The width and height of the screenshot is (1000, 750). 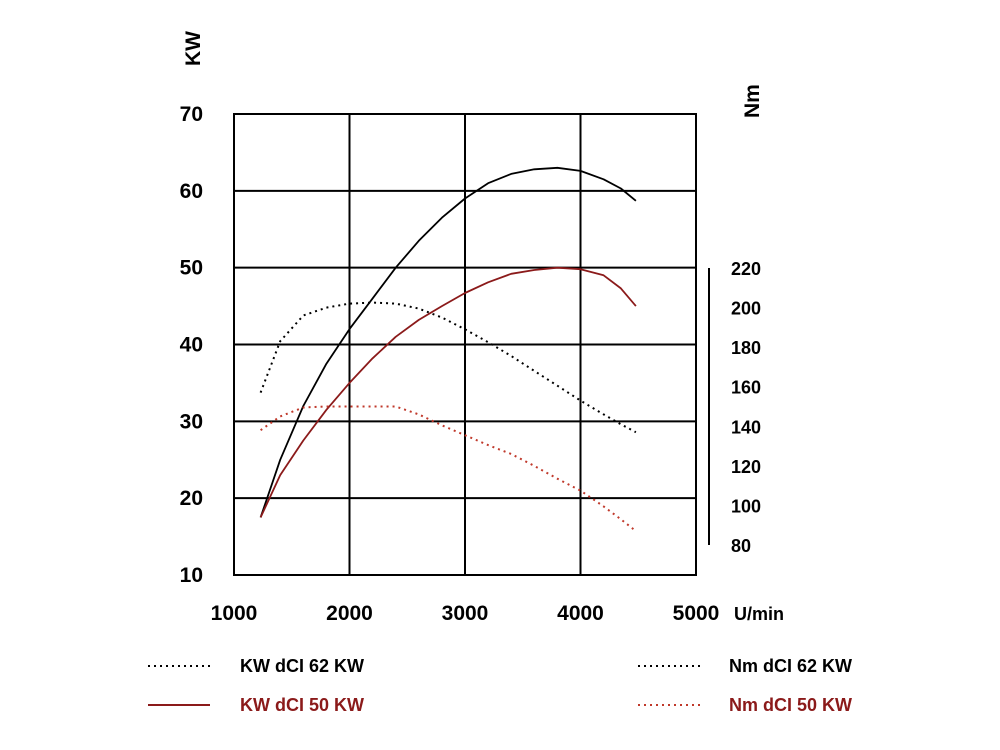 What do you see at coordinates (191, 345) in the screenshot?
I see `y-left-tick-label: 40` at bounding box center [191, 345].